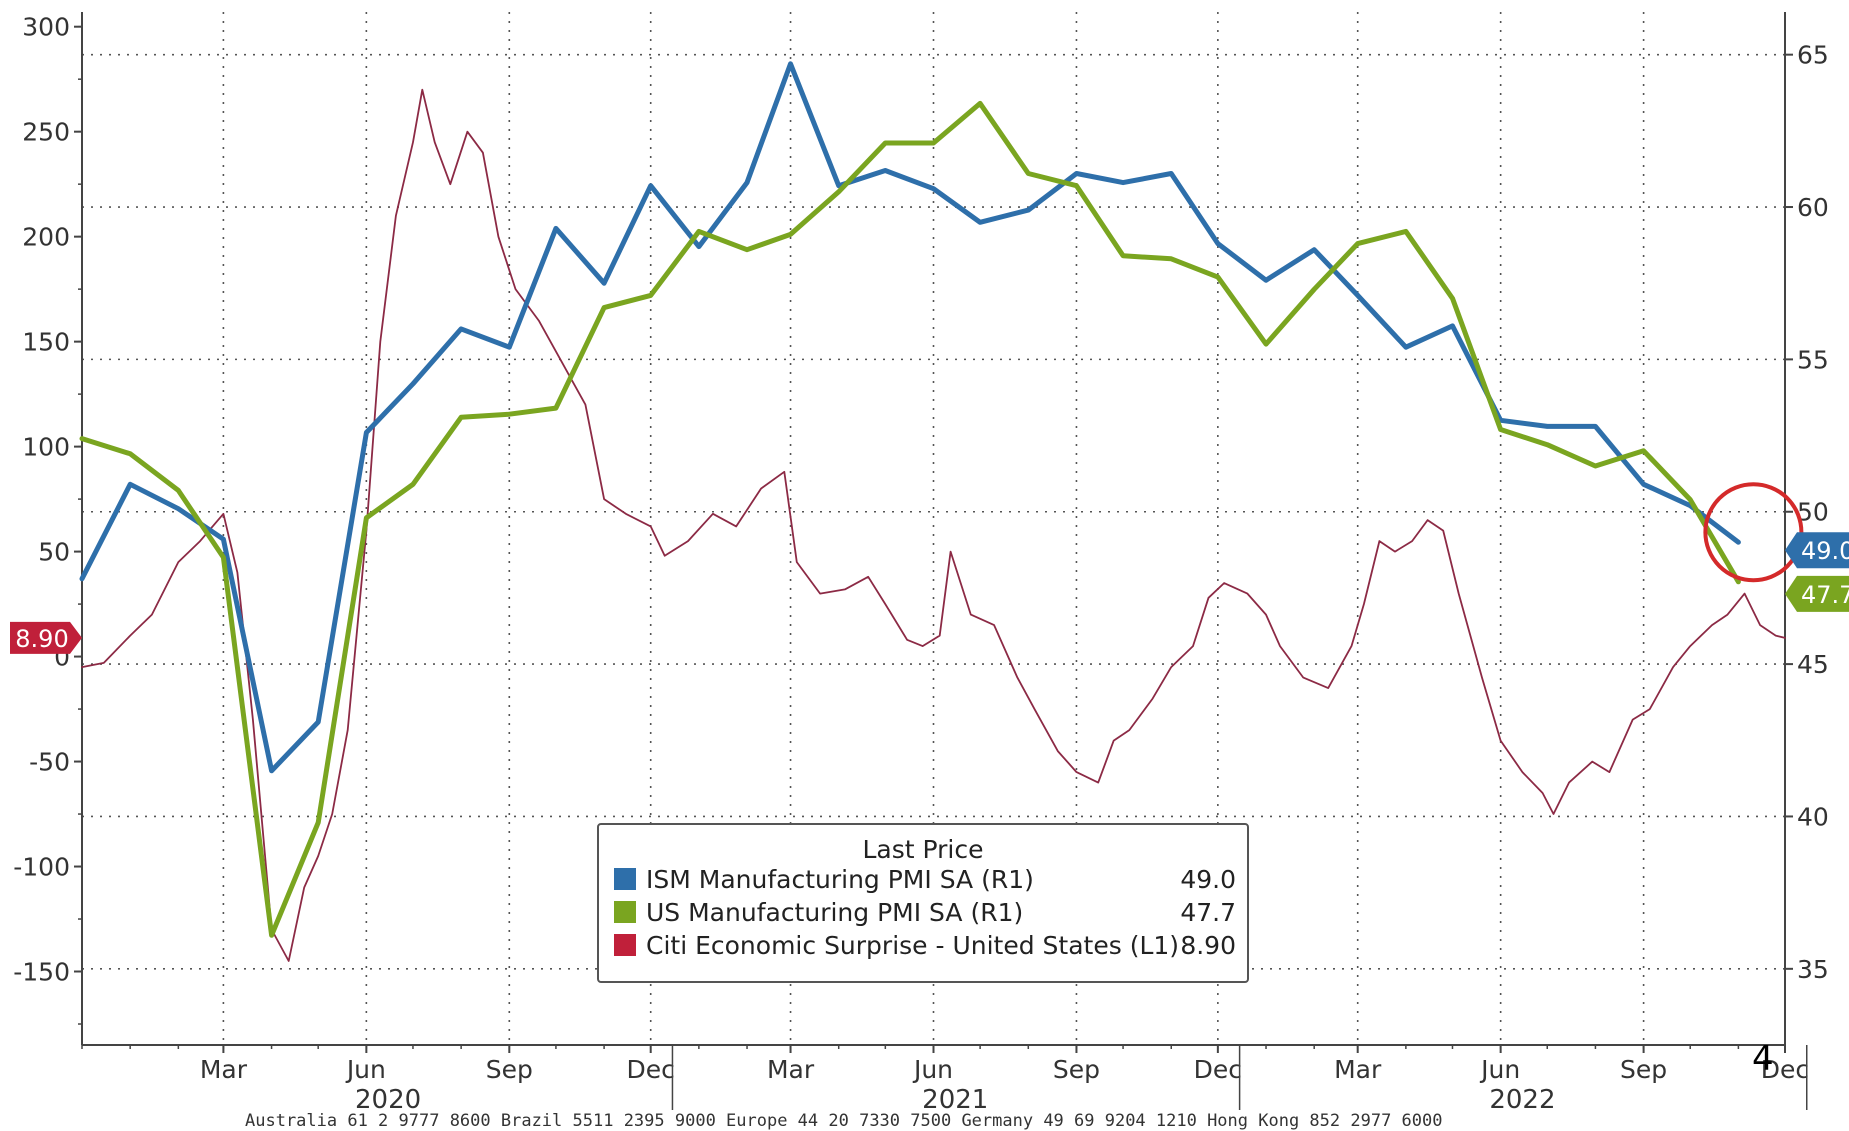 The image size is (1849, 1131). What do you see at coordinates (1825, 595) in the screenshot?
I see `right-badge-us-text: 47.7` at bounding box center [1825, 595].